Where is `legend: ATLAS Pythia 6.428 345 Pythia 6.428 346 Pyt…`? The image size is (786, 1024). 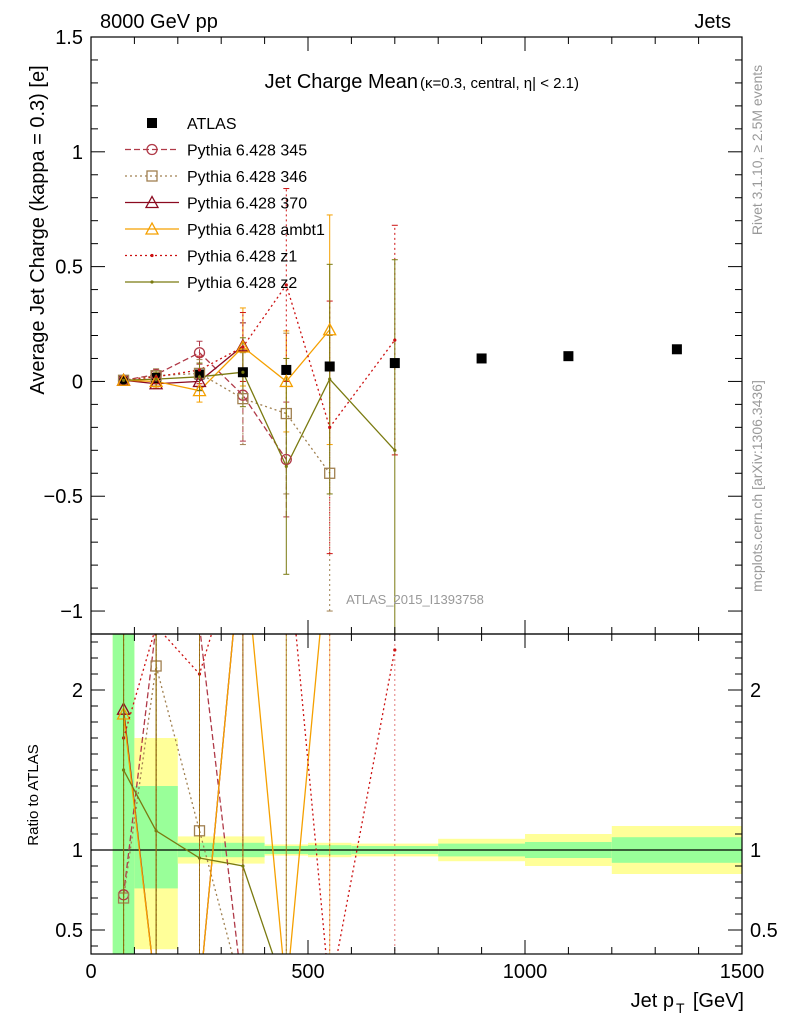
legend: ATLAS Pythia 6.428 345 Pythia 6.428 346 Pyt… is located at coordinates (225, 204).